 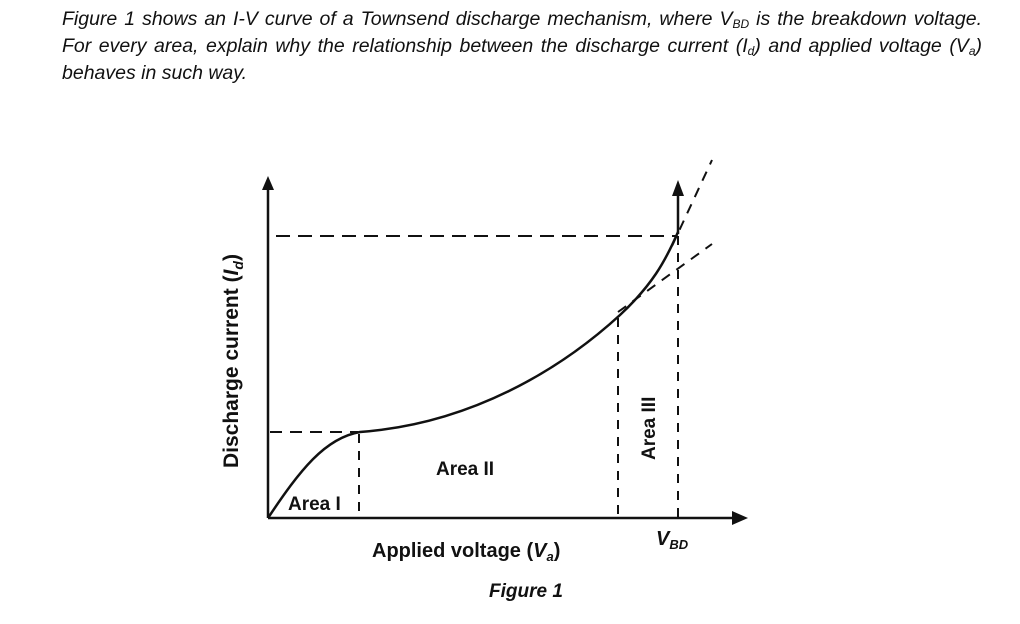 I want to click on area2-label: Area II, so click(x=465, y=469).